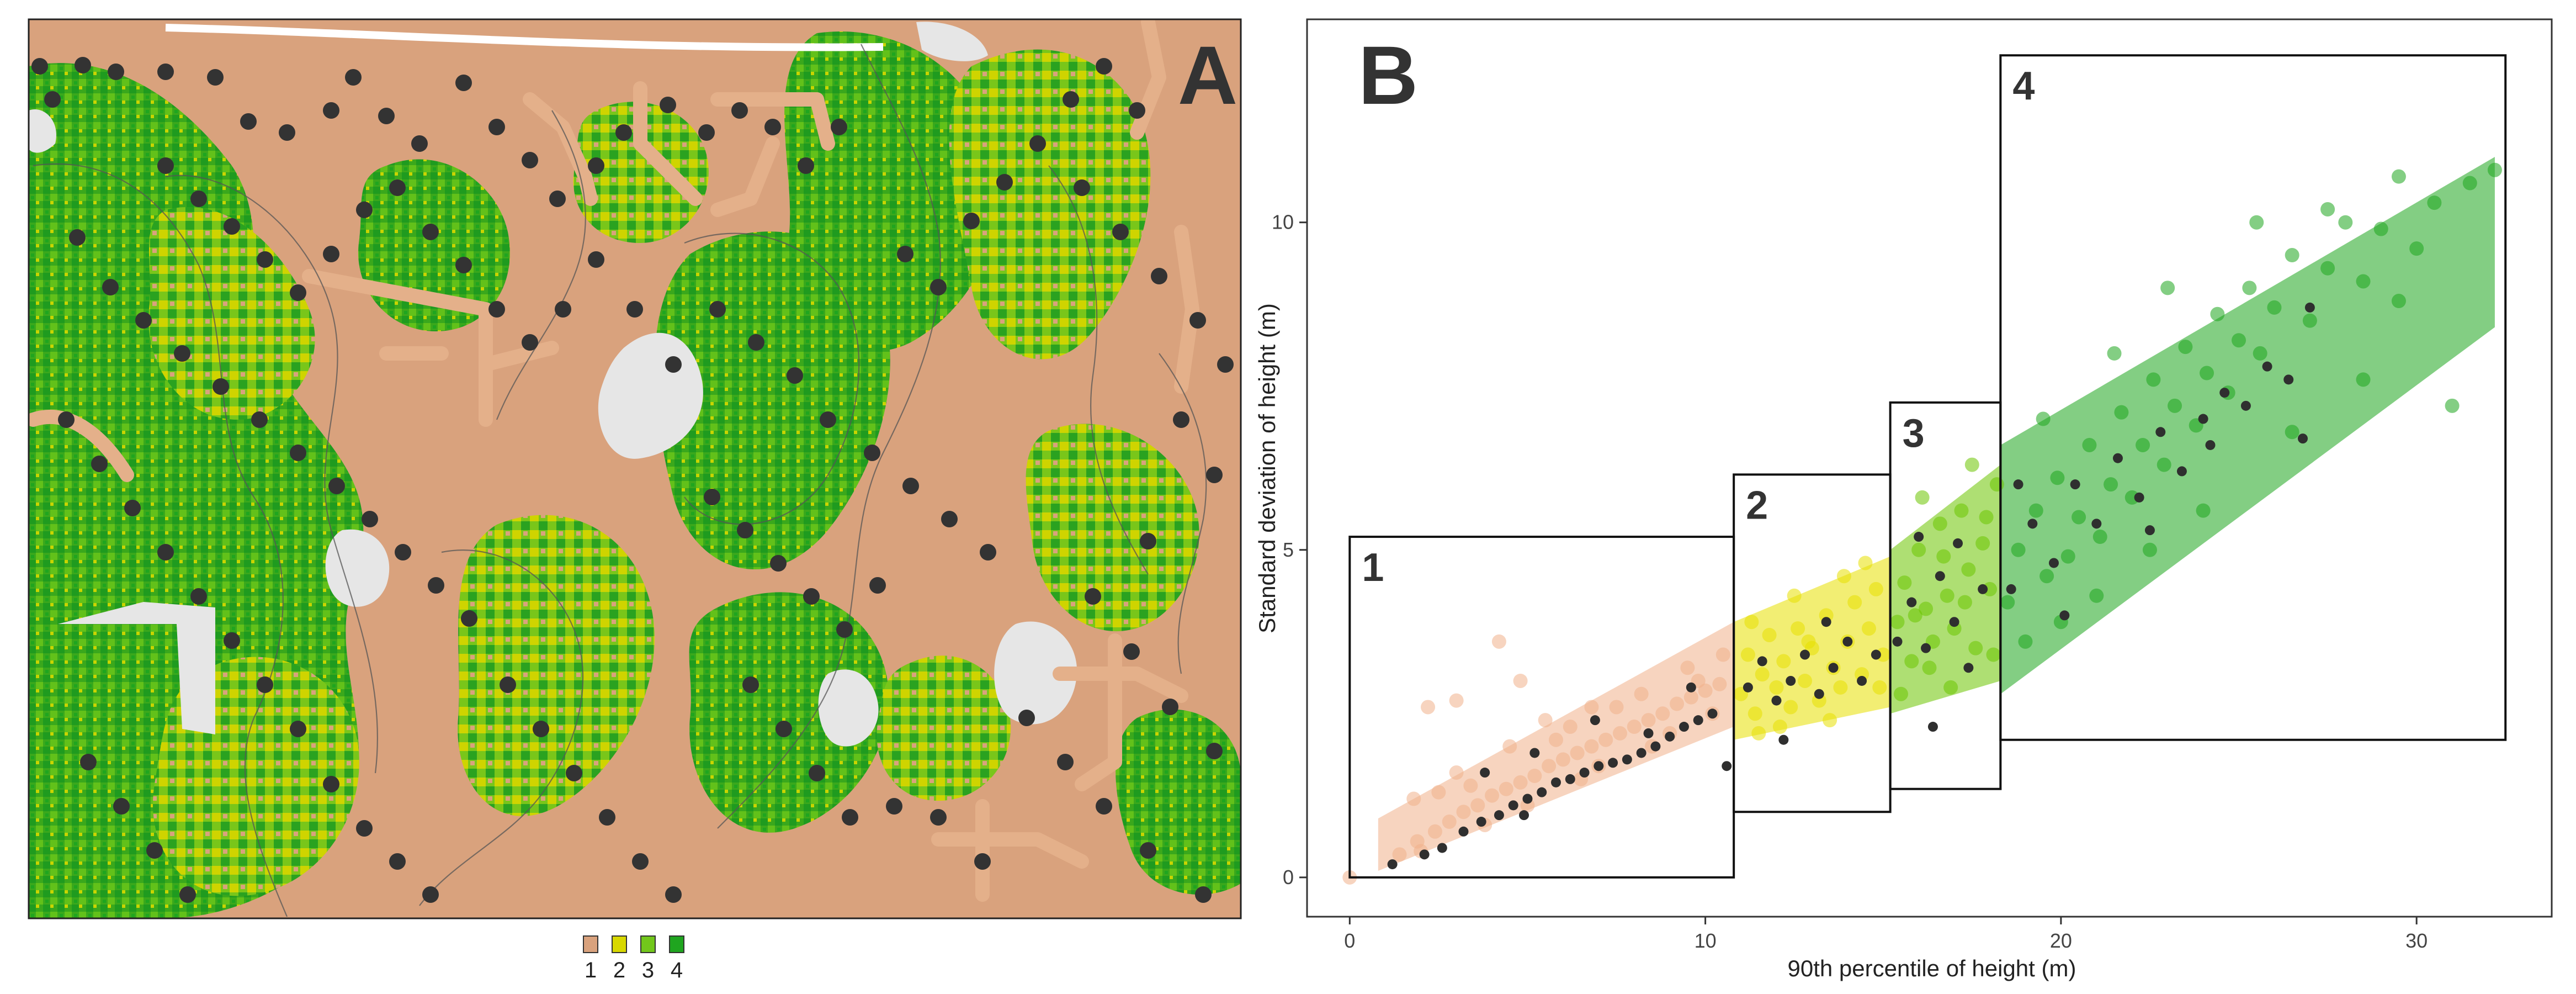 Image resolution: width=2576 pixels, height=994 pixels. Describe the element at coordinates (676, 958) in the screenshot. I see `legend-entry-4: 4` at that location.